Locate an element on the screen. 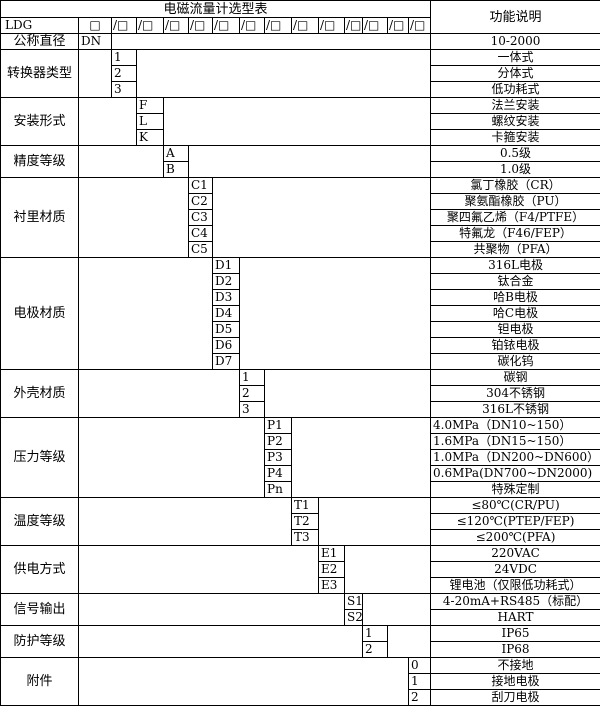 This screenshot has width=600, height=716. option-code: C1 is located at coordinates (200, 185).